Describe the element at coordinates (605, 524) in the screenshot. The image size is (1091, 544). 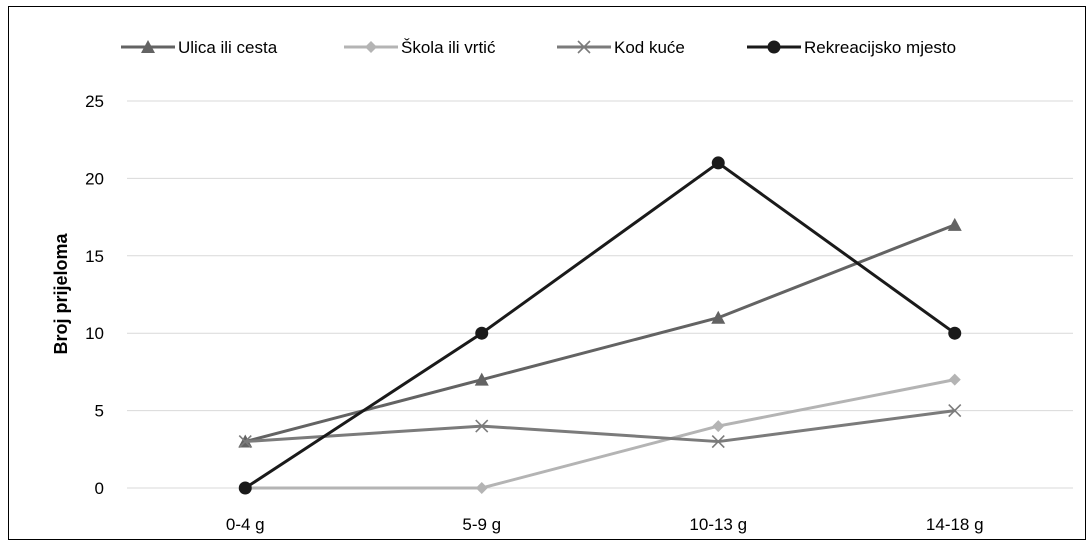
I see `x-tick-labels: 0-4 g 5-9 g 10-13 g 14-18 g` at that location.